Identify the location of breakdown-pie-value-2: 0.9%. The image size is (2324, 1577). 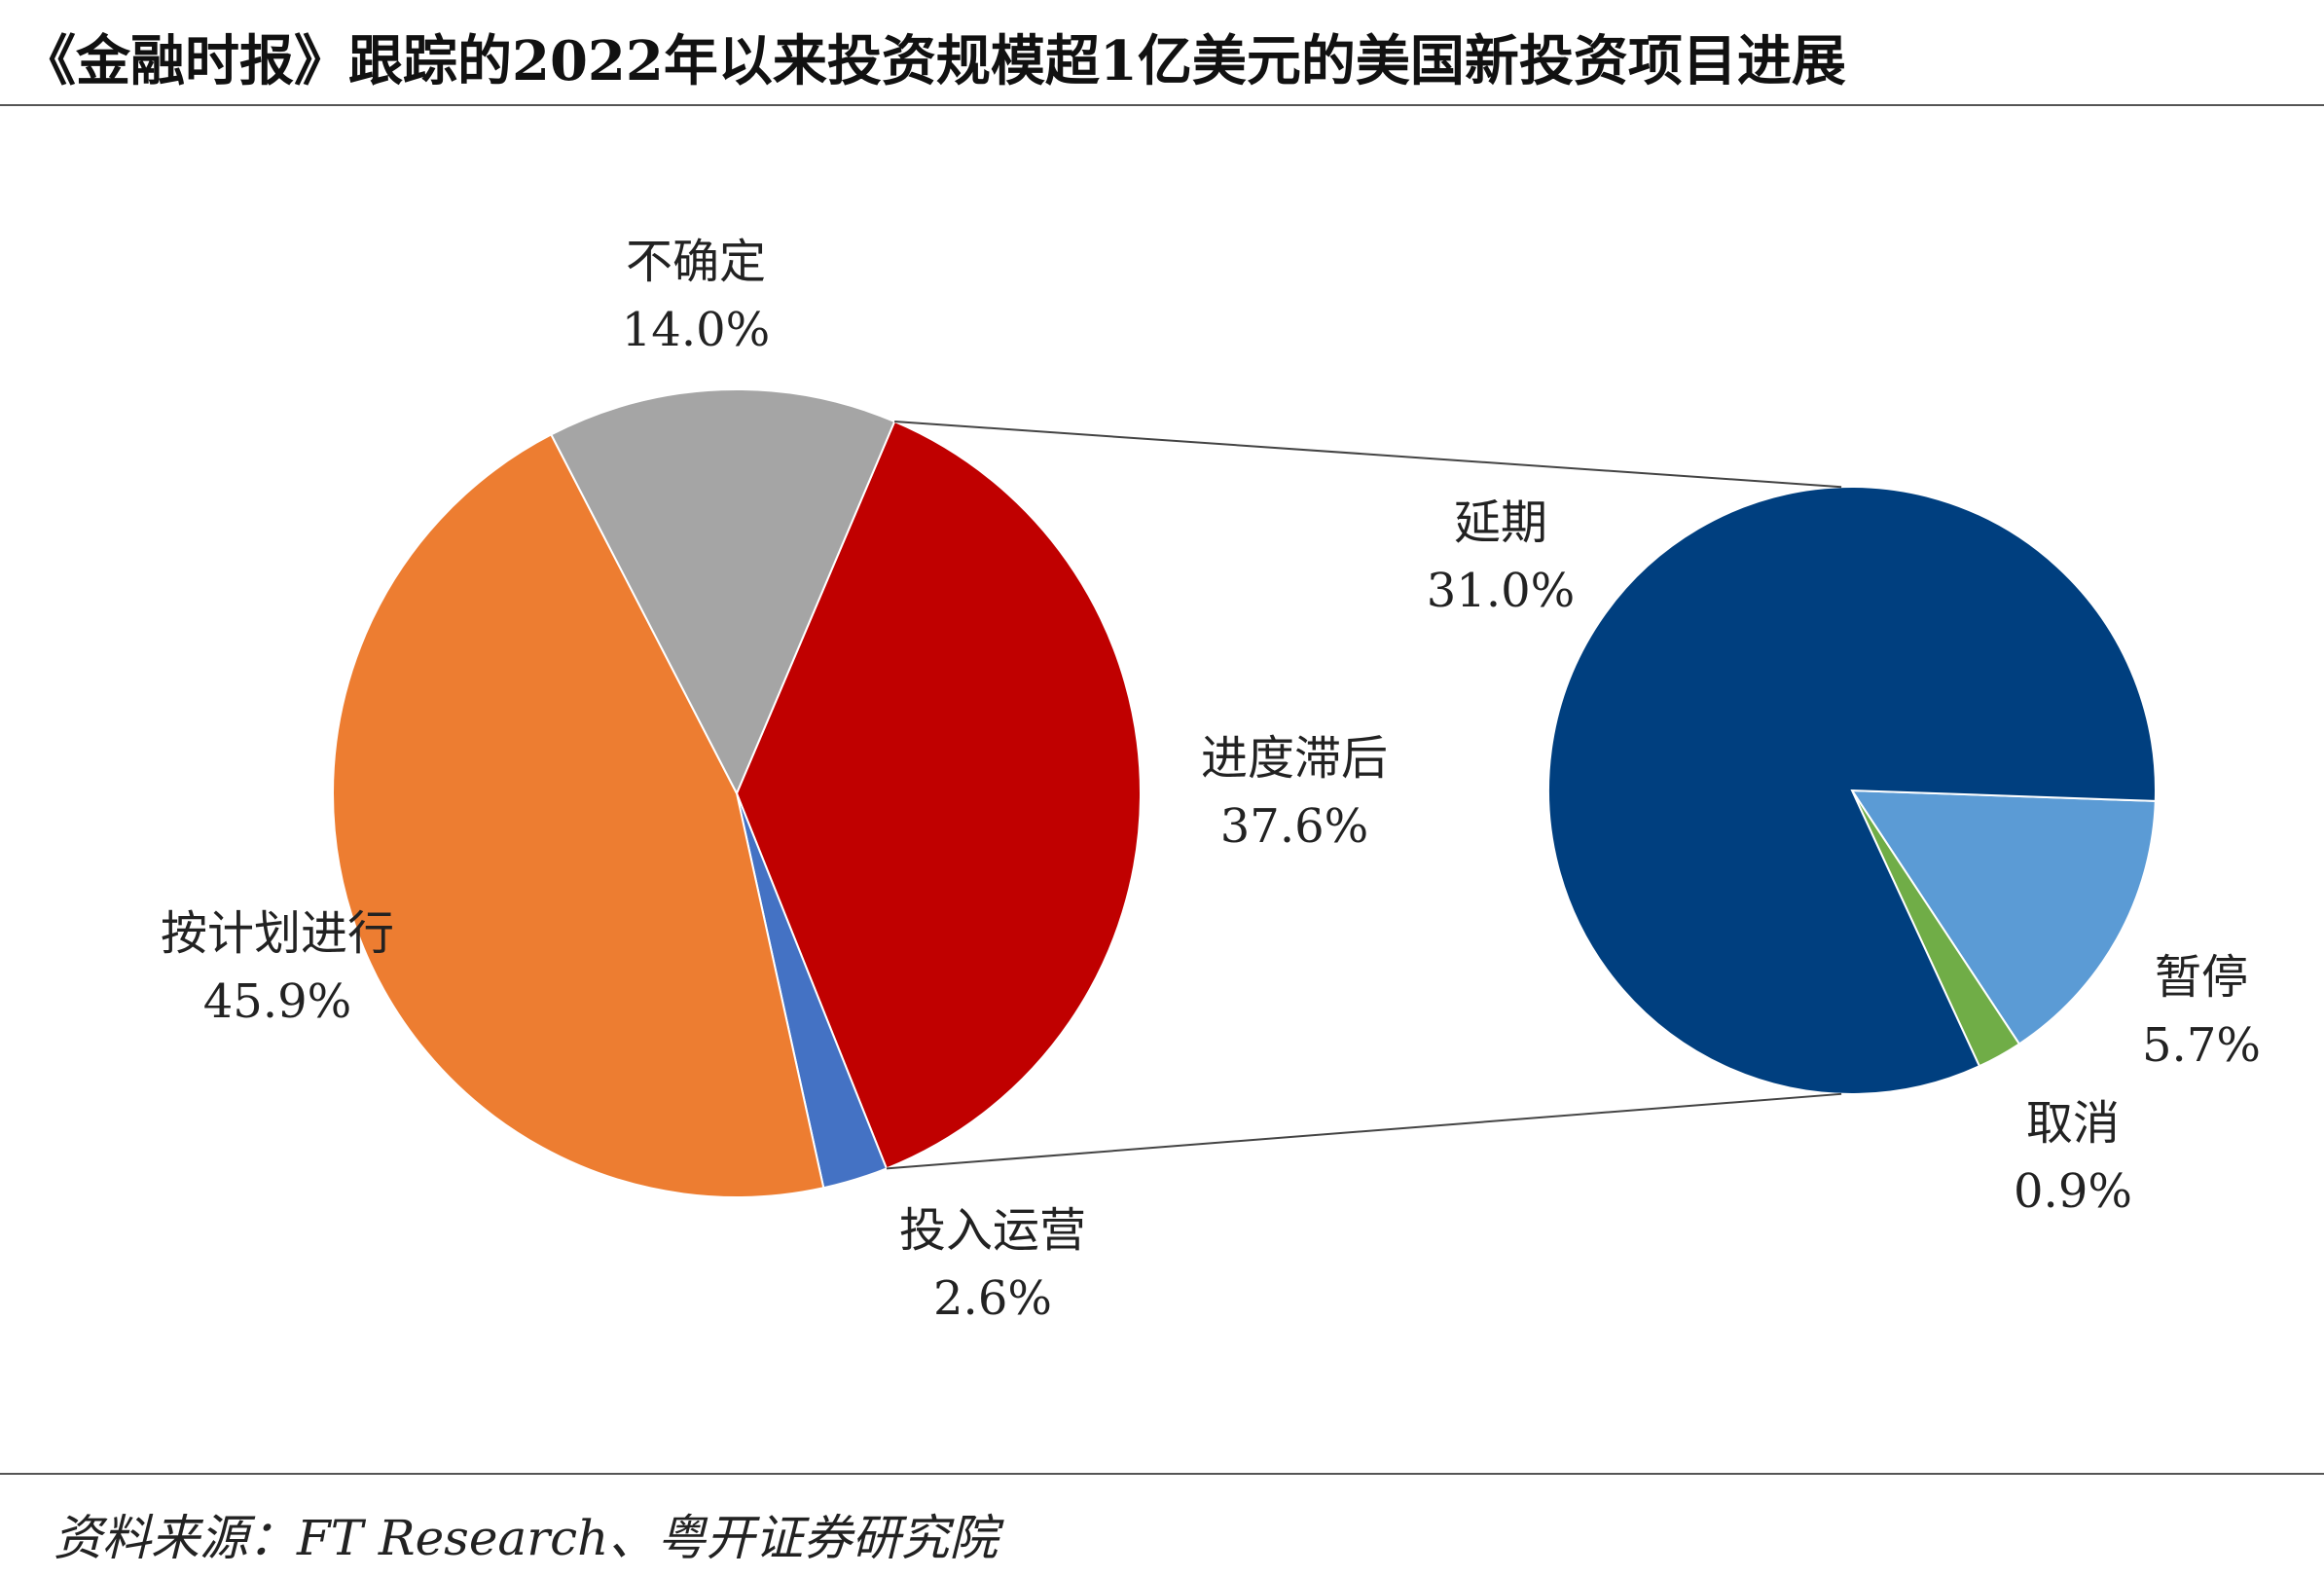
(2073, 1191).